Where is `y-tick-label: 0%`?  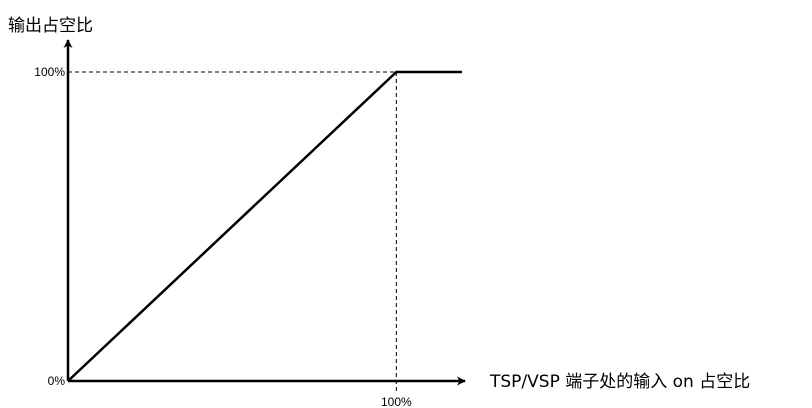 y-tick-label: 0% is located at coordinates (57, 381).